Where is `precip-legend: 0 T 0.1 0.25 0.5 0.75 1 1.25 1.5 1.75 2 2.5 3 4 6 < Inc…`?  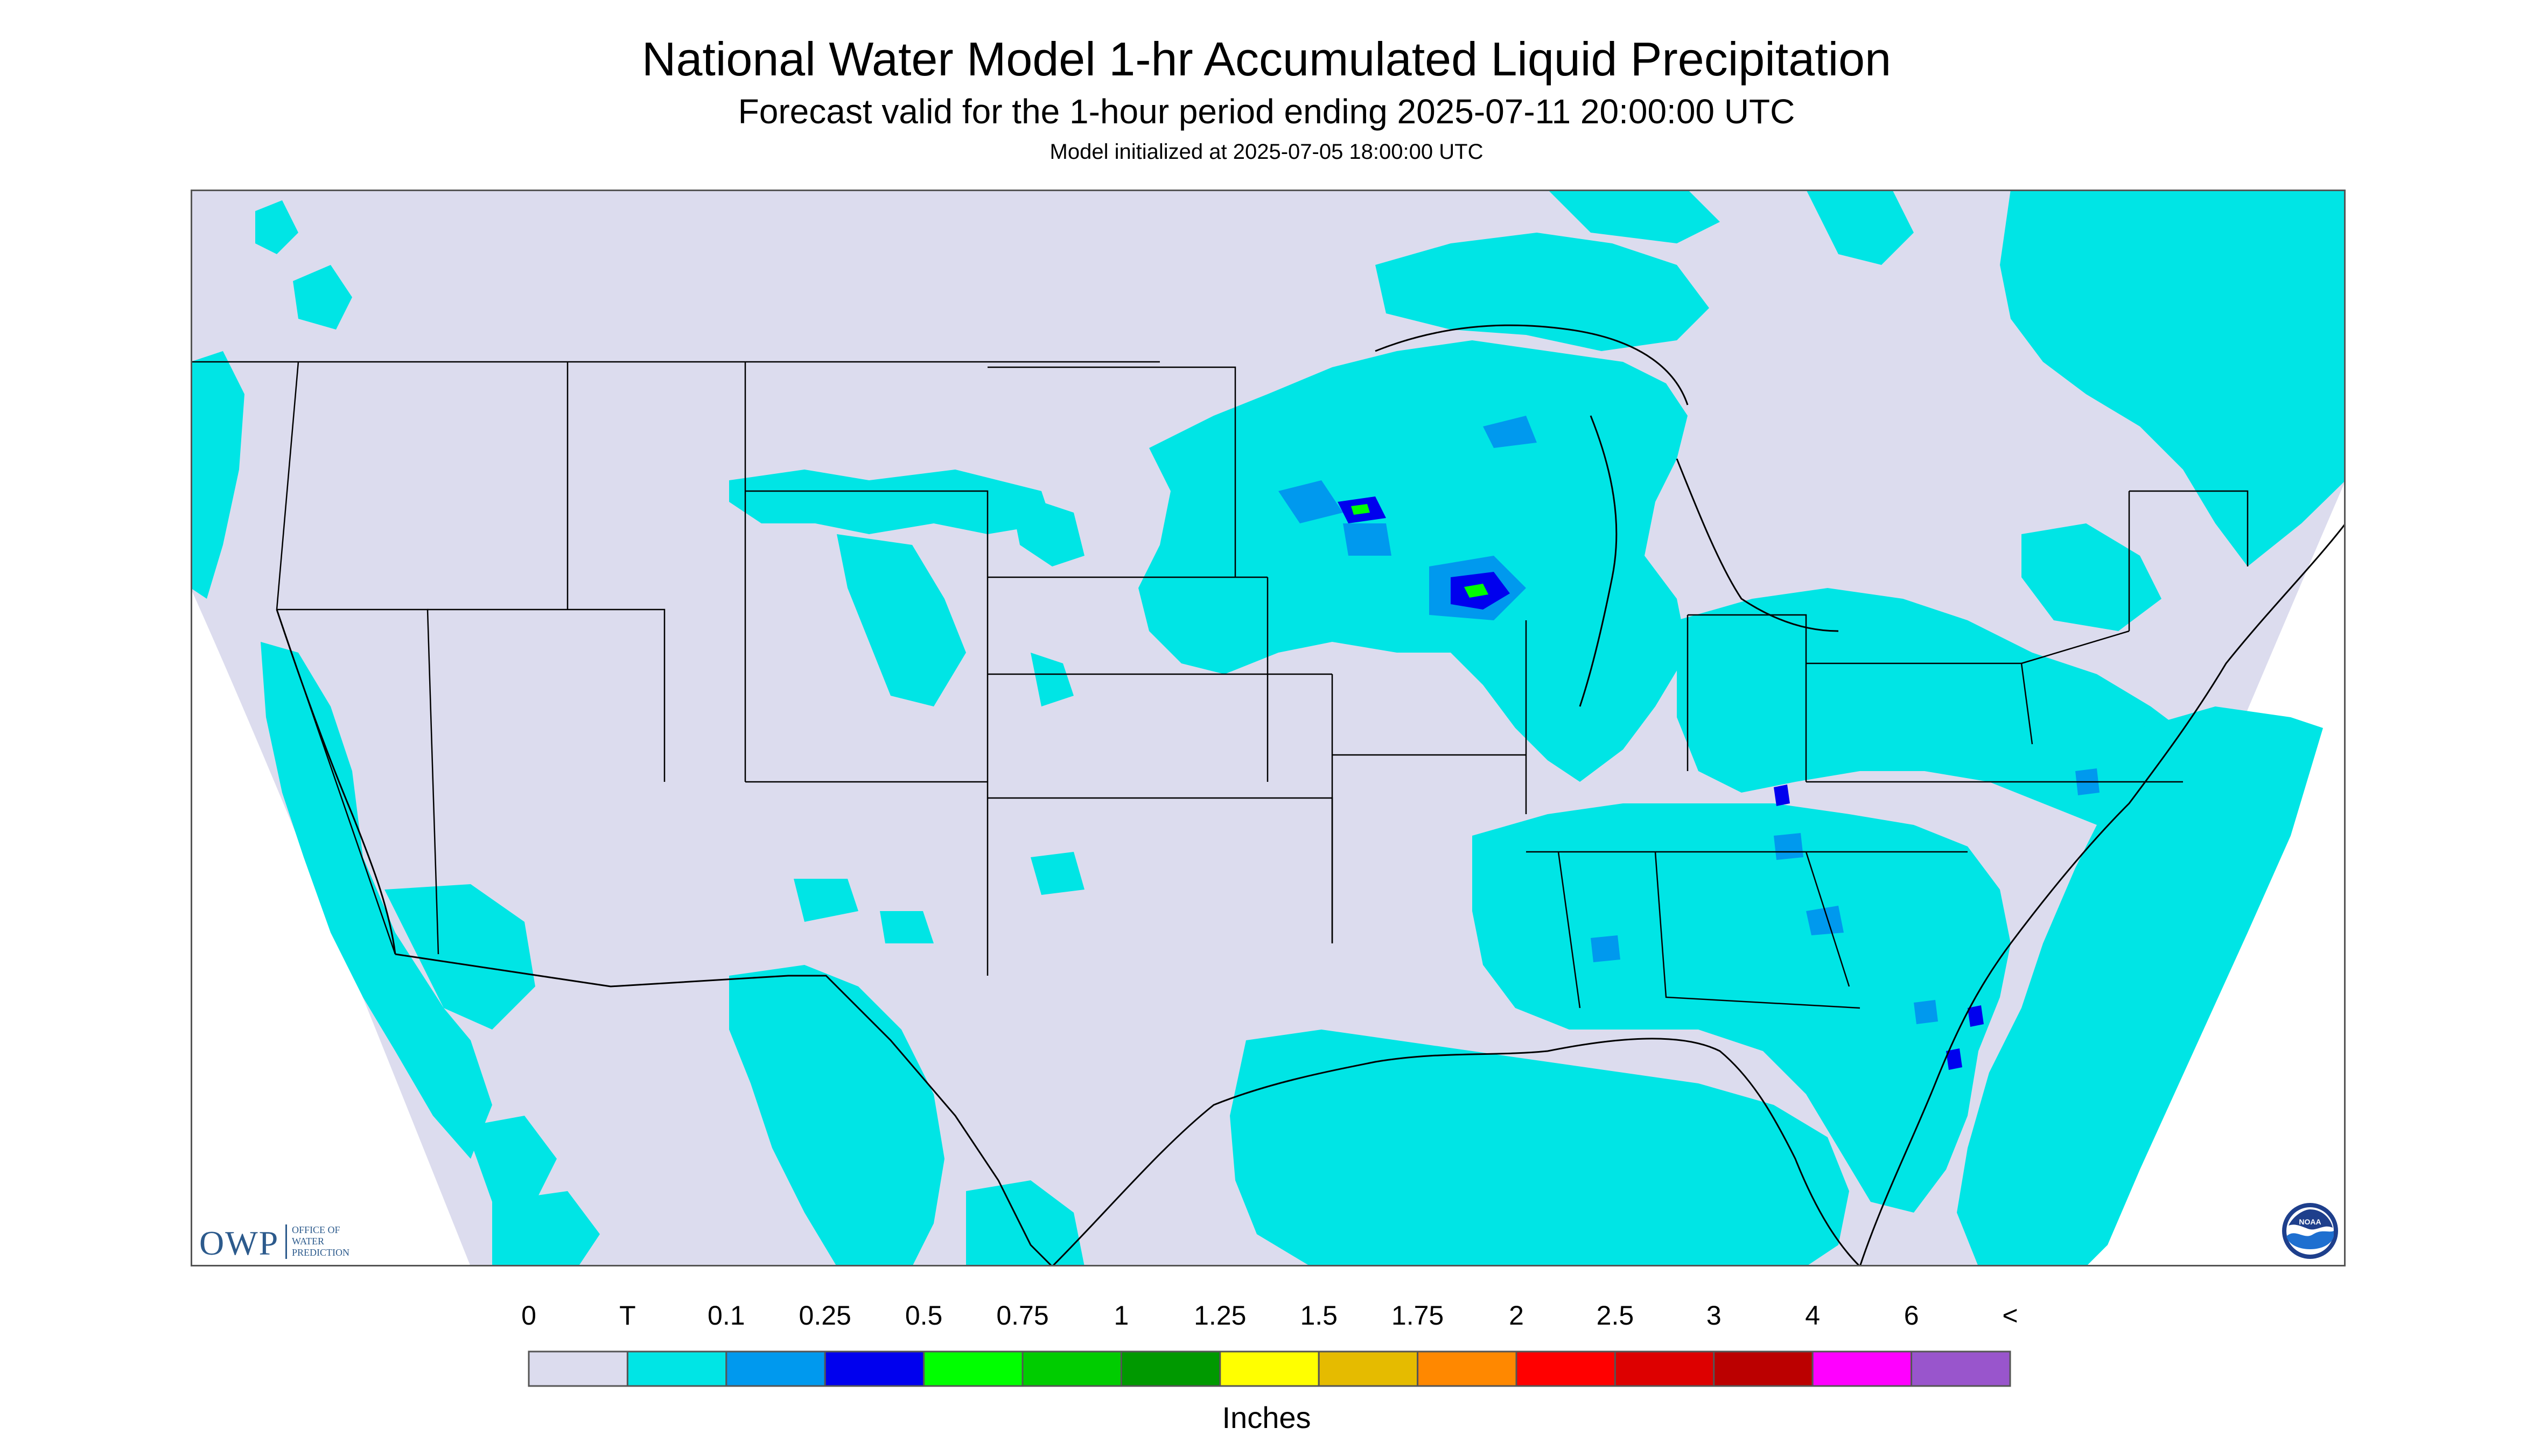 precip-legend: 0 T 0.1 0.25 0.5 0.75 1 1.25 1.5 1.75 2 2.5 3 4 6 < Inc… is located at coordinates (1269, 1367).